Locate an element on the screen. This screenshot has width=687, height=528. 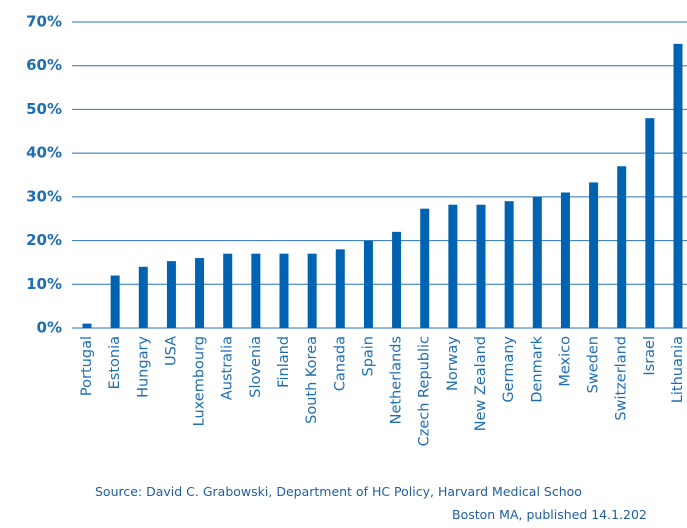
x-tick-label: Luxembourg is located at coordinates (200, 381).